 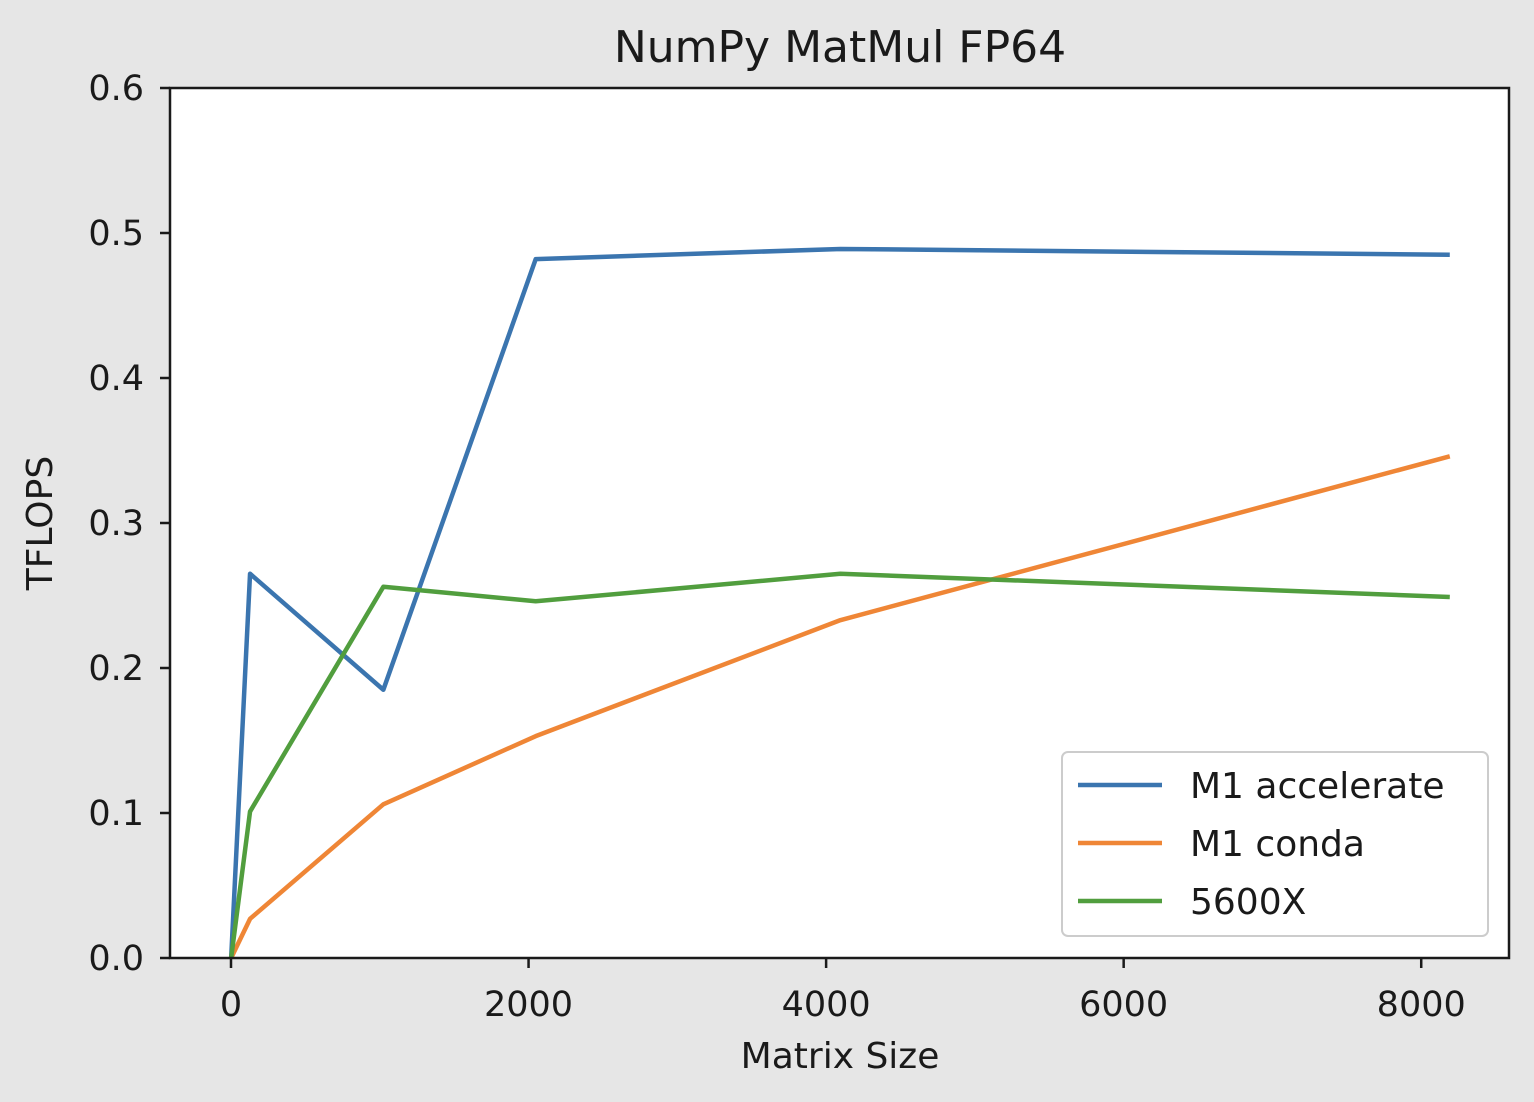 I want to click on legend-box, so click(x=1275, y=844).